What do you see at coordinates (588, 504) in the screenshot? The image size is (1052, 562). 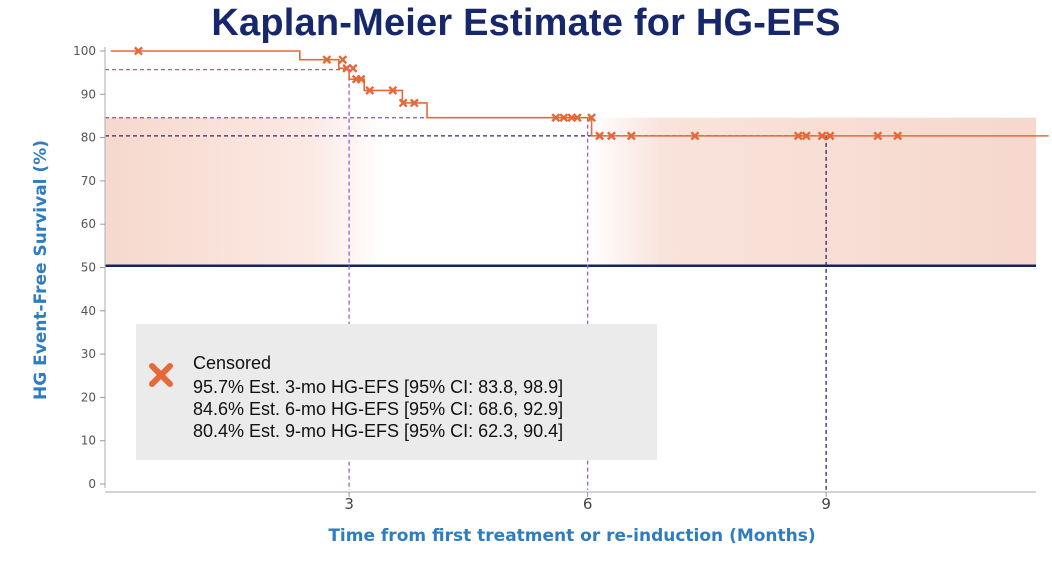 I see `x-tick-label-6: 6` at bounding box center [588, 504].